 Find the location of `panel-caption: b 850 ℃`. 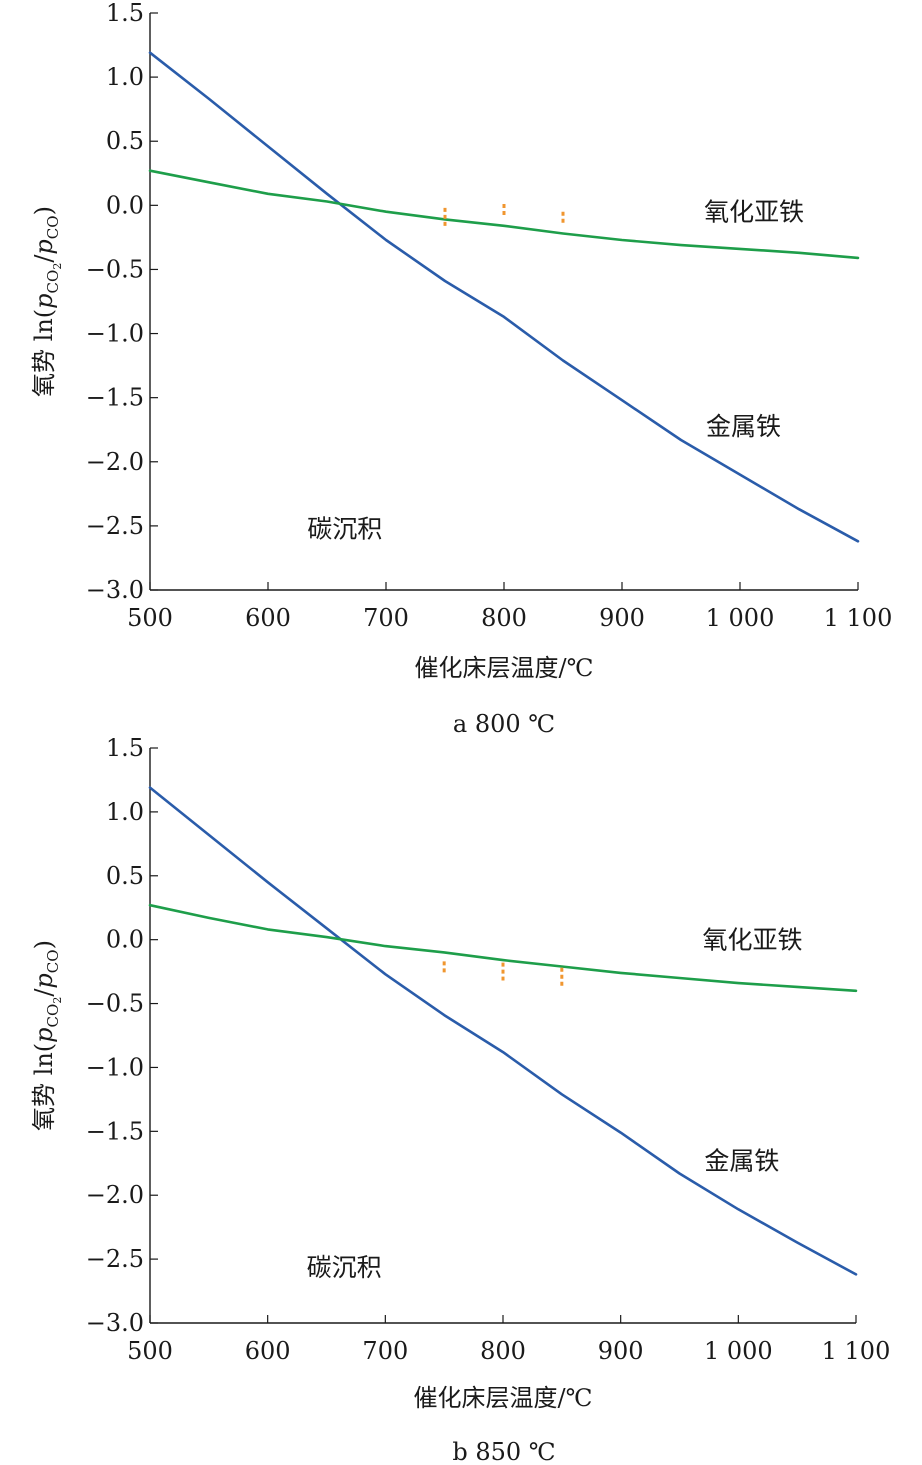

panel-caption: b 850 ℃ is located at coordinates (503, 1451).